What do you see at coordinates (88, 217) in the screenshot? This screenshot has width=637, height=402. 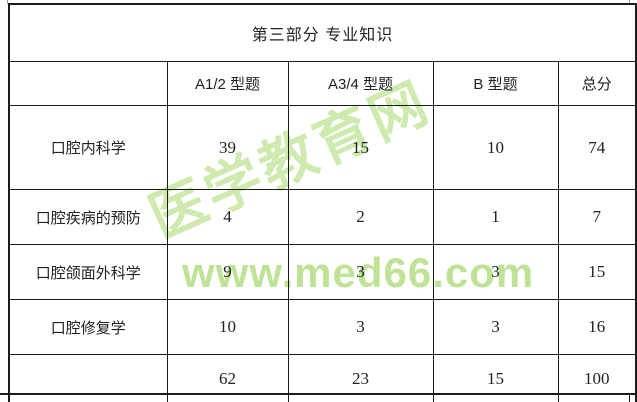 I see `row-label: 口腔疾病的预防` at bounding box center [88, 217].